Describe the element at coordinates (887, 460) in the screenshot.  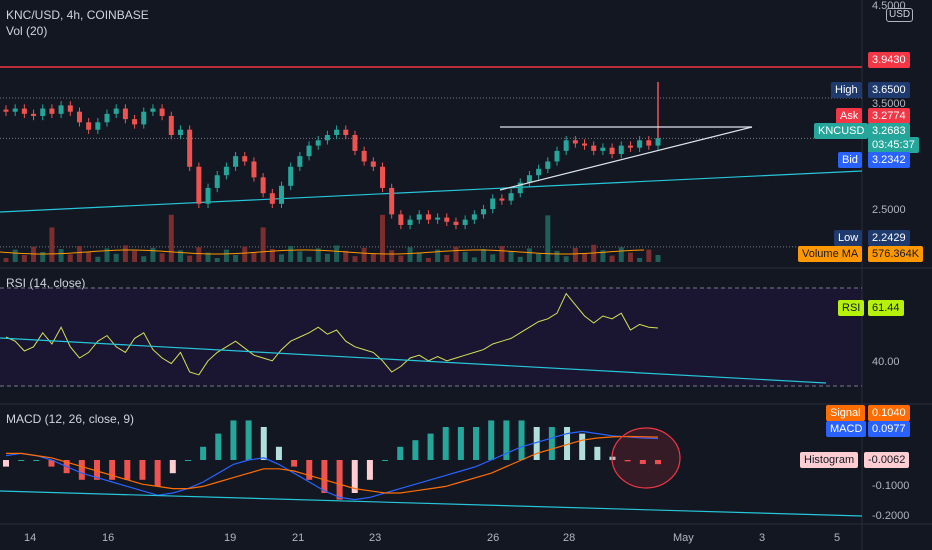
I see `histogram-value-tag: -0.0062` at that location.